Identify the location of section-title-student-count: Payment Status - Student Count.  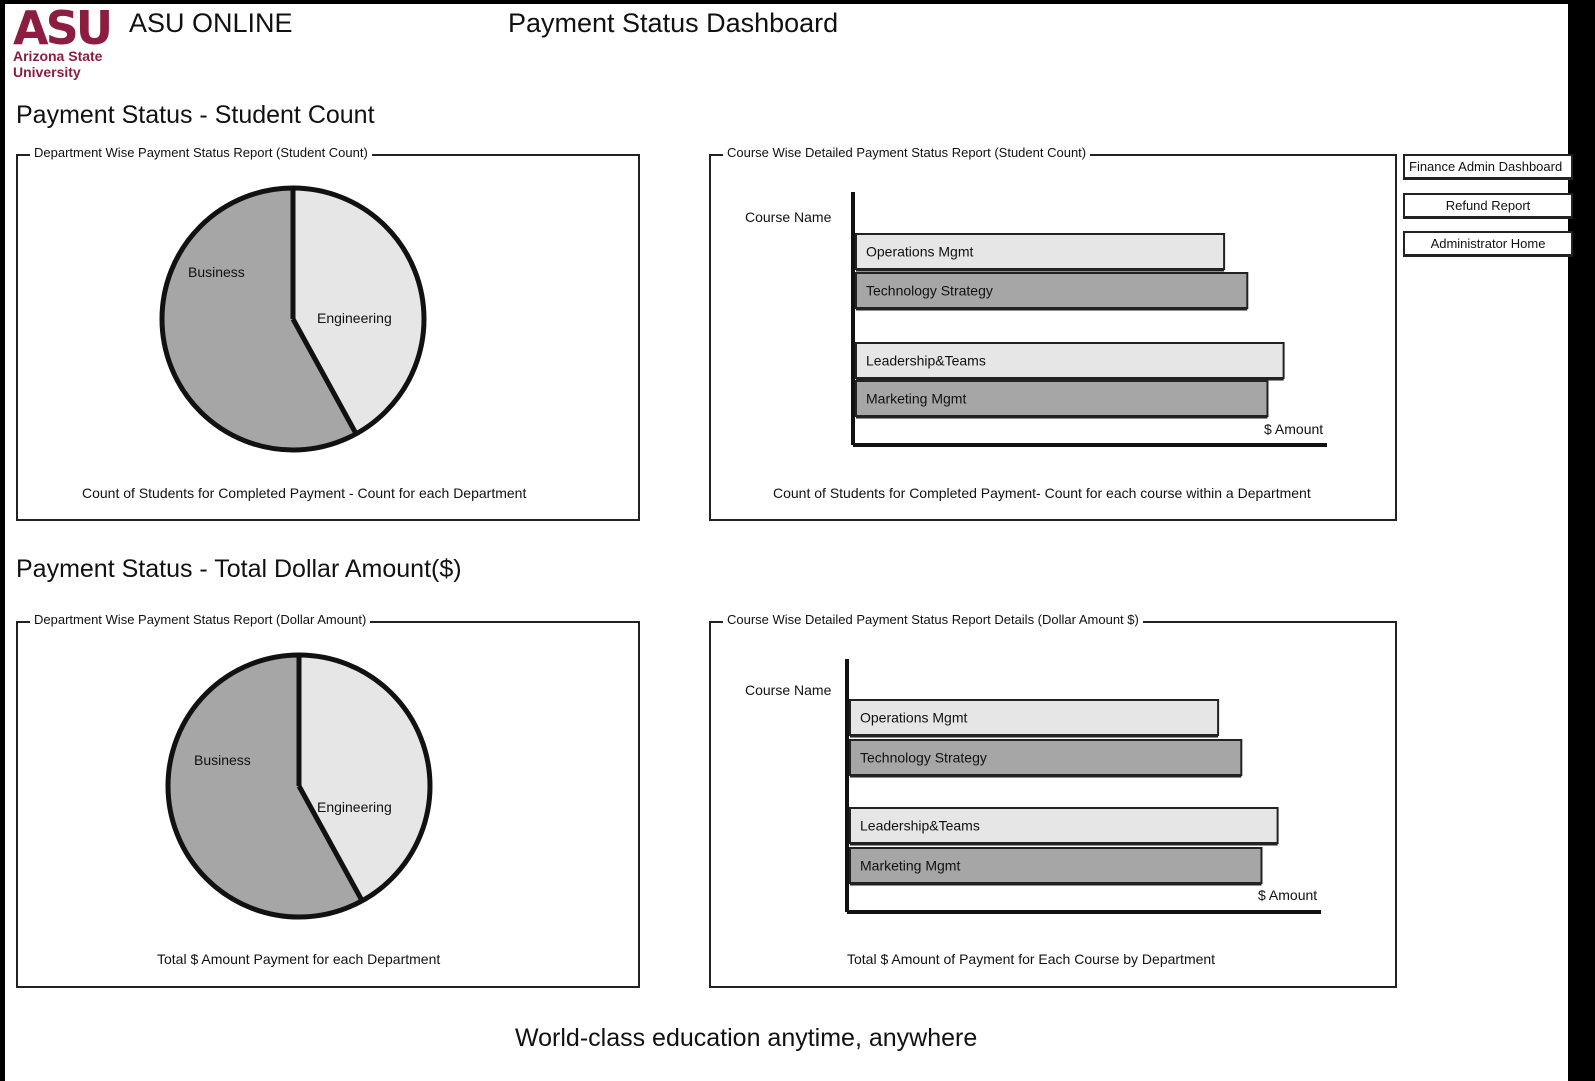
(195, 115).